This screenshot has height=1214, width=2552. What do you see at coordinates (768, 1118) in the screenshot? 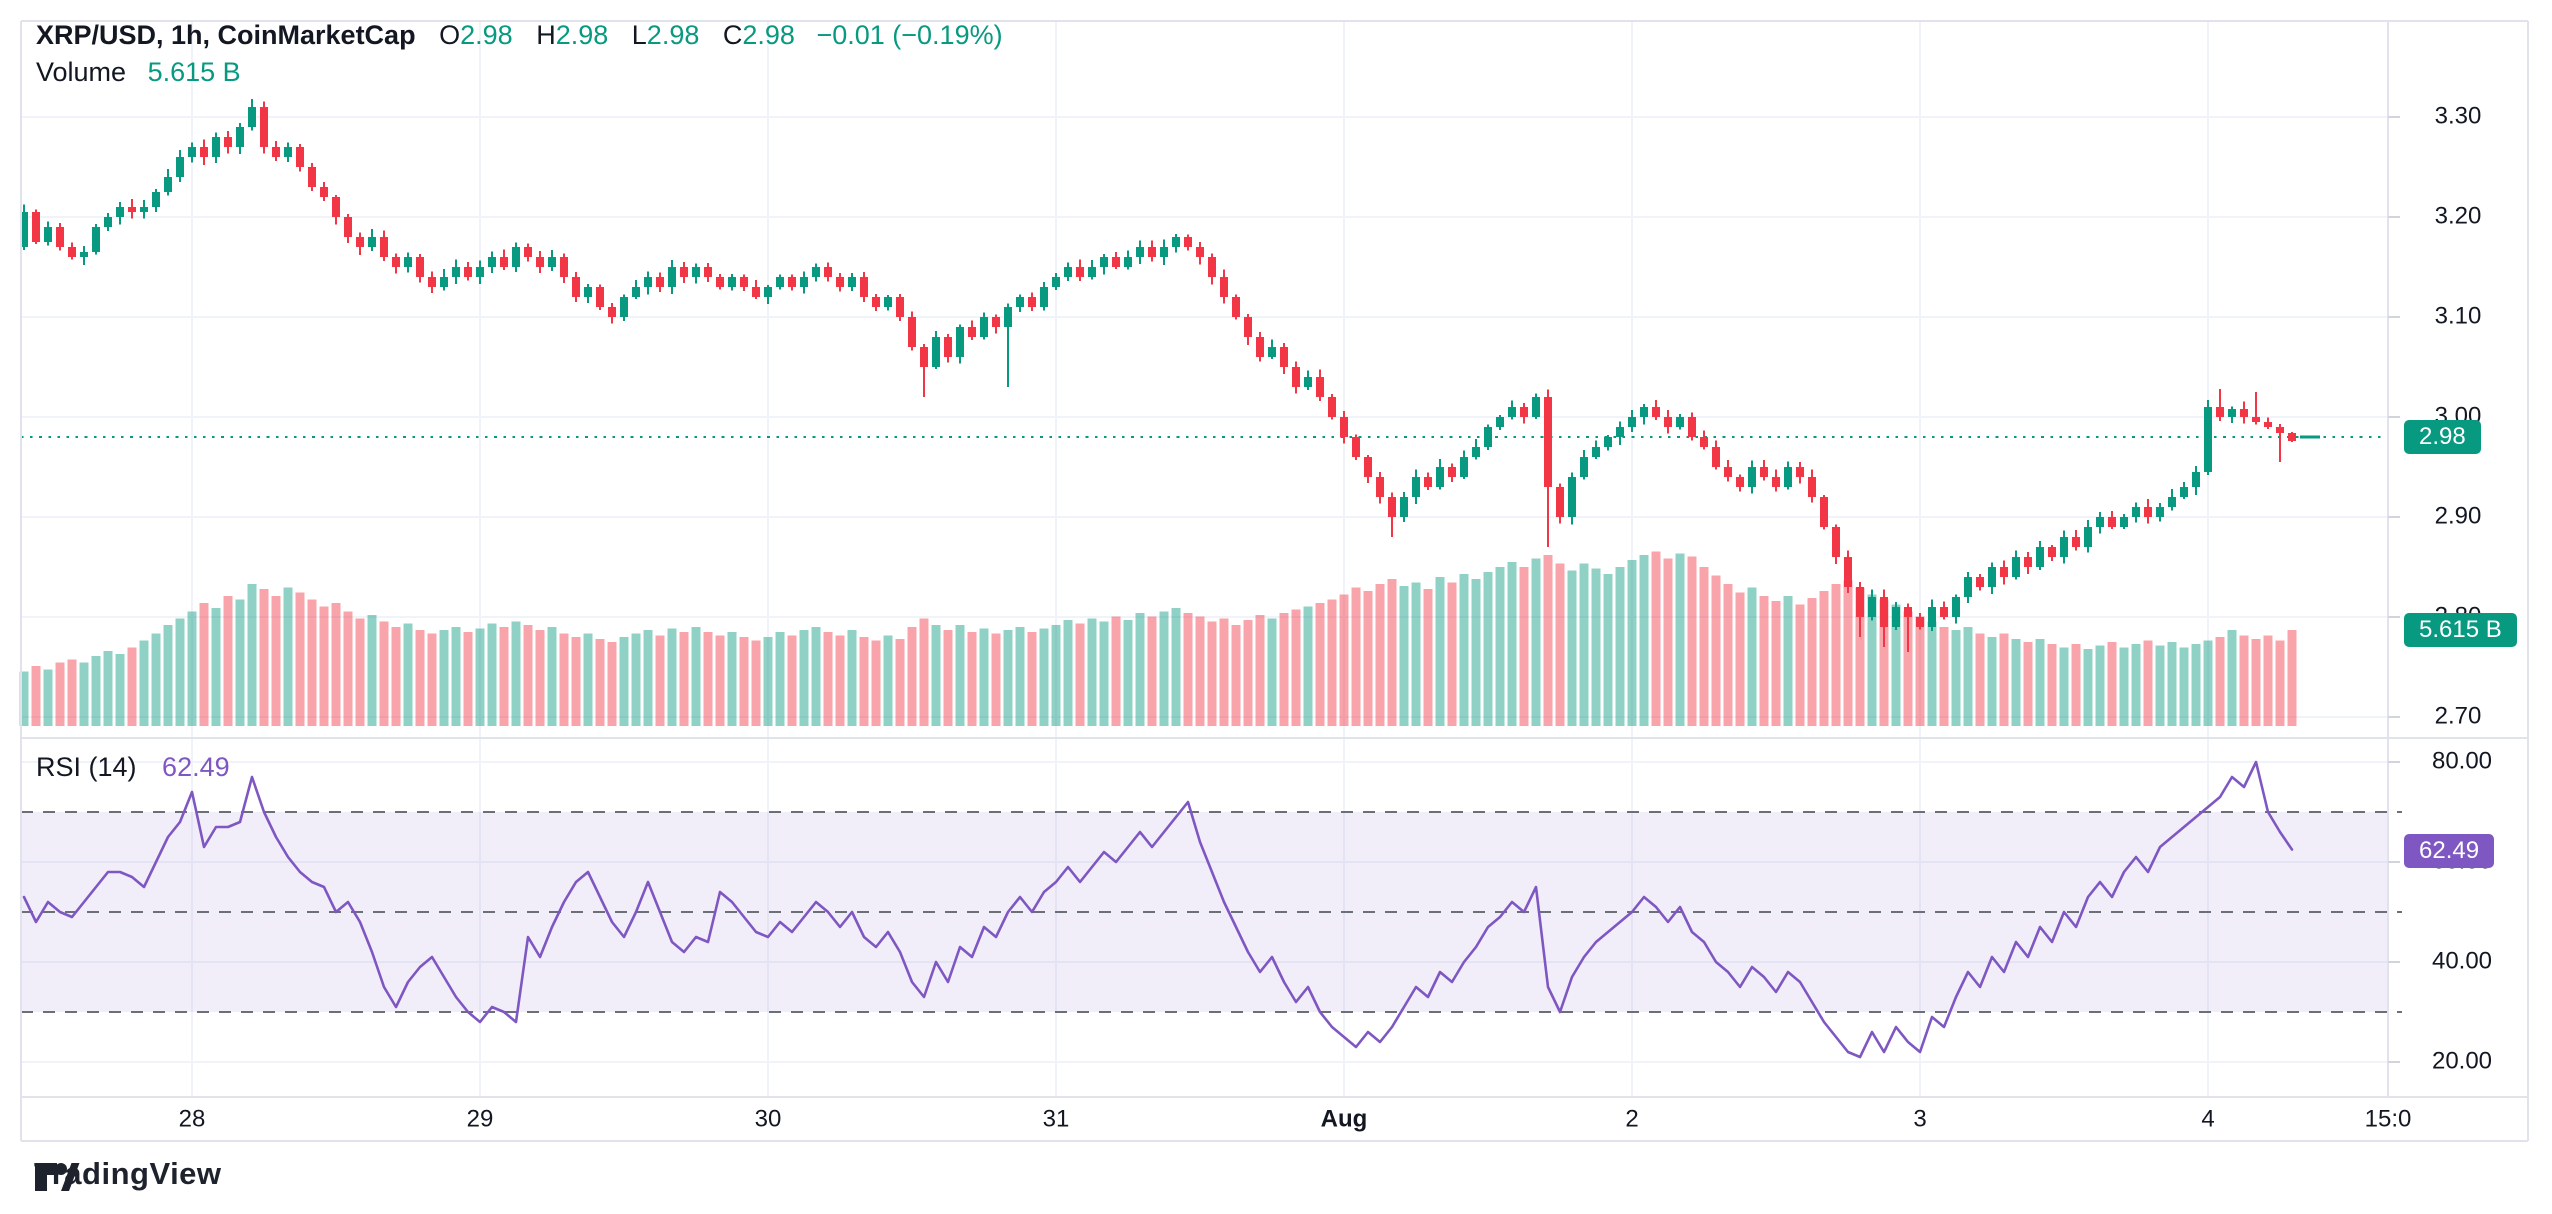
I see `time-axis-label: 30` at bounding box center [768, 1118].